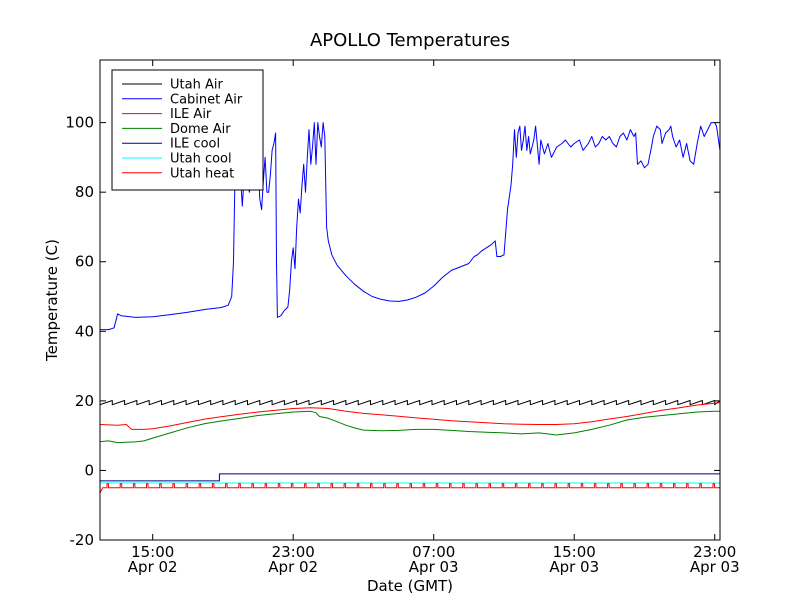 Image resolution: width=800 pixels, height=600 pixels. I want to click on legend-label-ile-air: ILE Air, so click(191, 114).